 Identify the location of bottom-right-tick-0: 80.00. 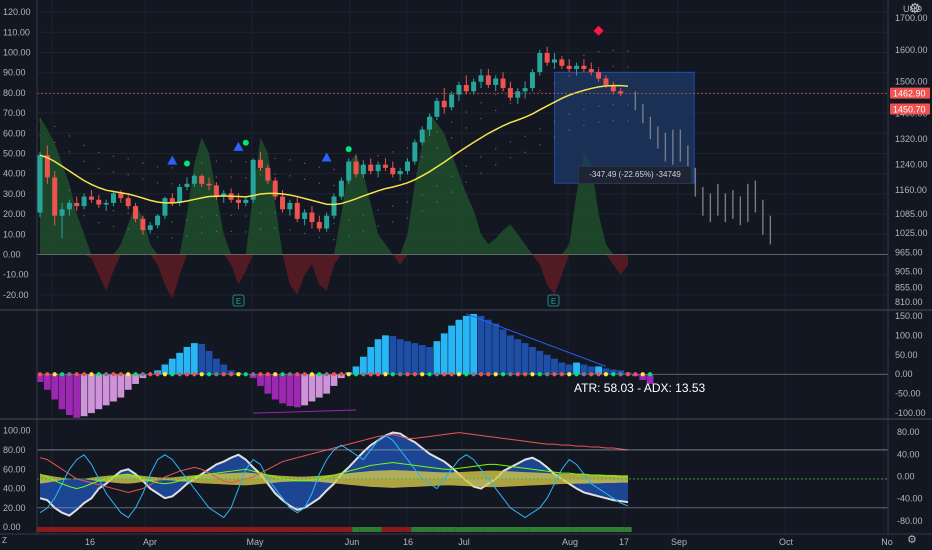
(908, 432).